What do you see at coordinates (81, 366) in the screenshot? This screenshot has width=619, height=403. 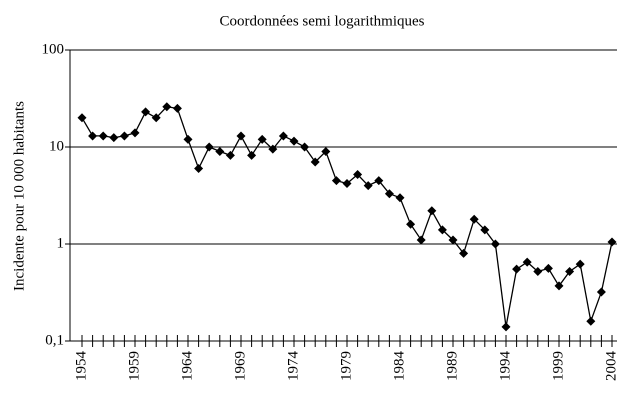 I see `x-tick-label: 1954` at bounding box center [81, 366].